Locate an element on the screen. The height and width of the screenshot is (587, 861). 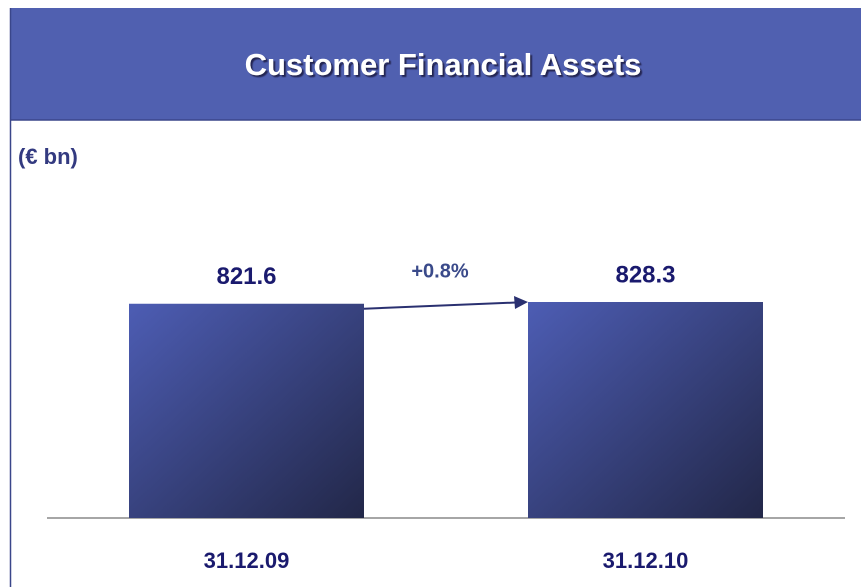
x-tick-label: 31.12.09 is located at coordinates (247, 560).